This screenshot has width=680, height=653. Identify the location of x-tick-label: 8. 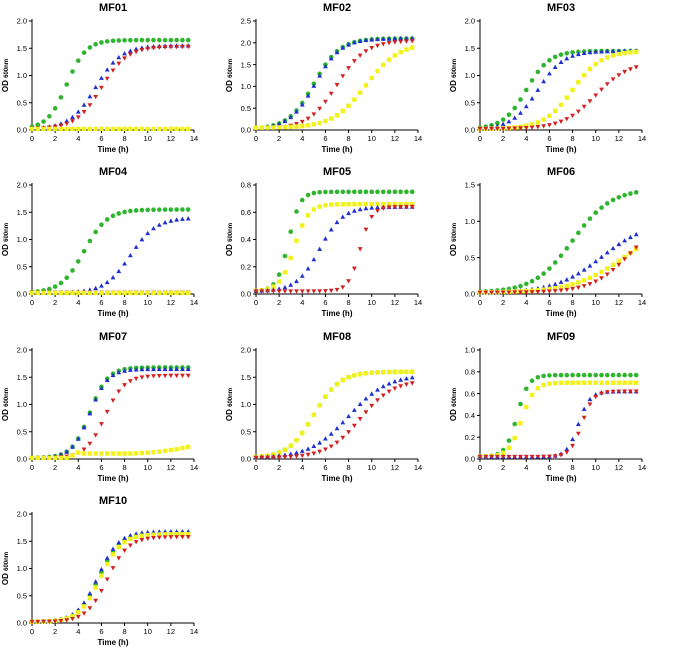
(348, 467).